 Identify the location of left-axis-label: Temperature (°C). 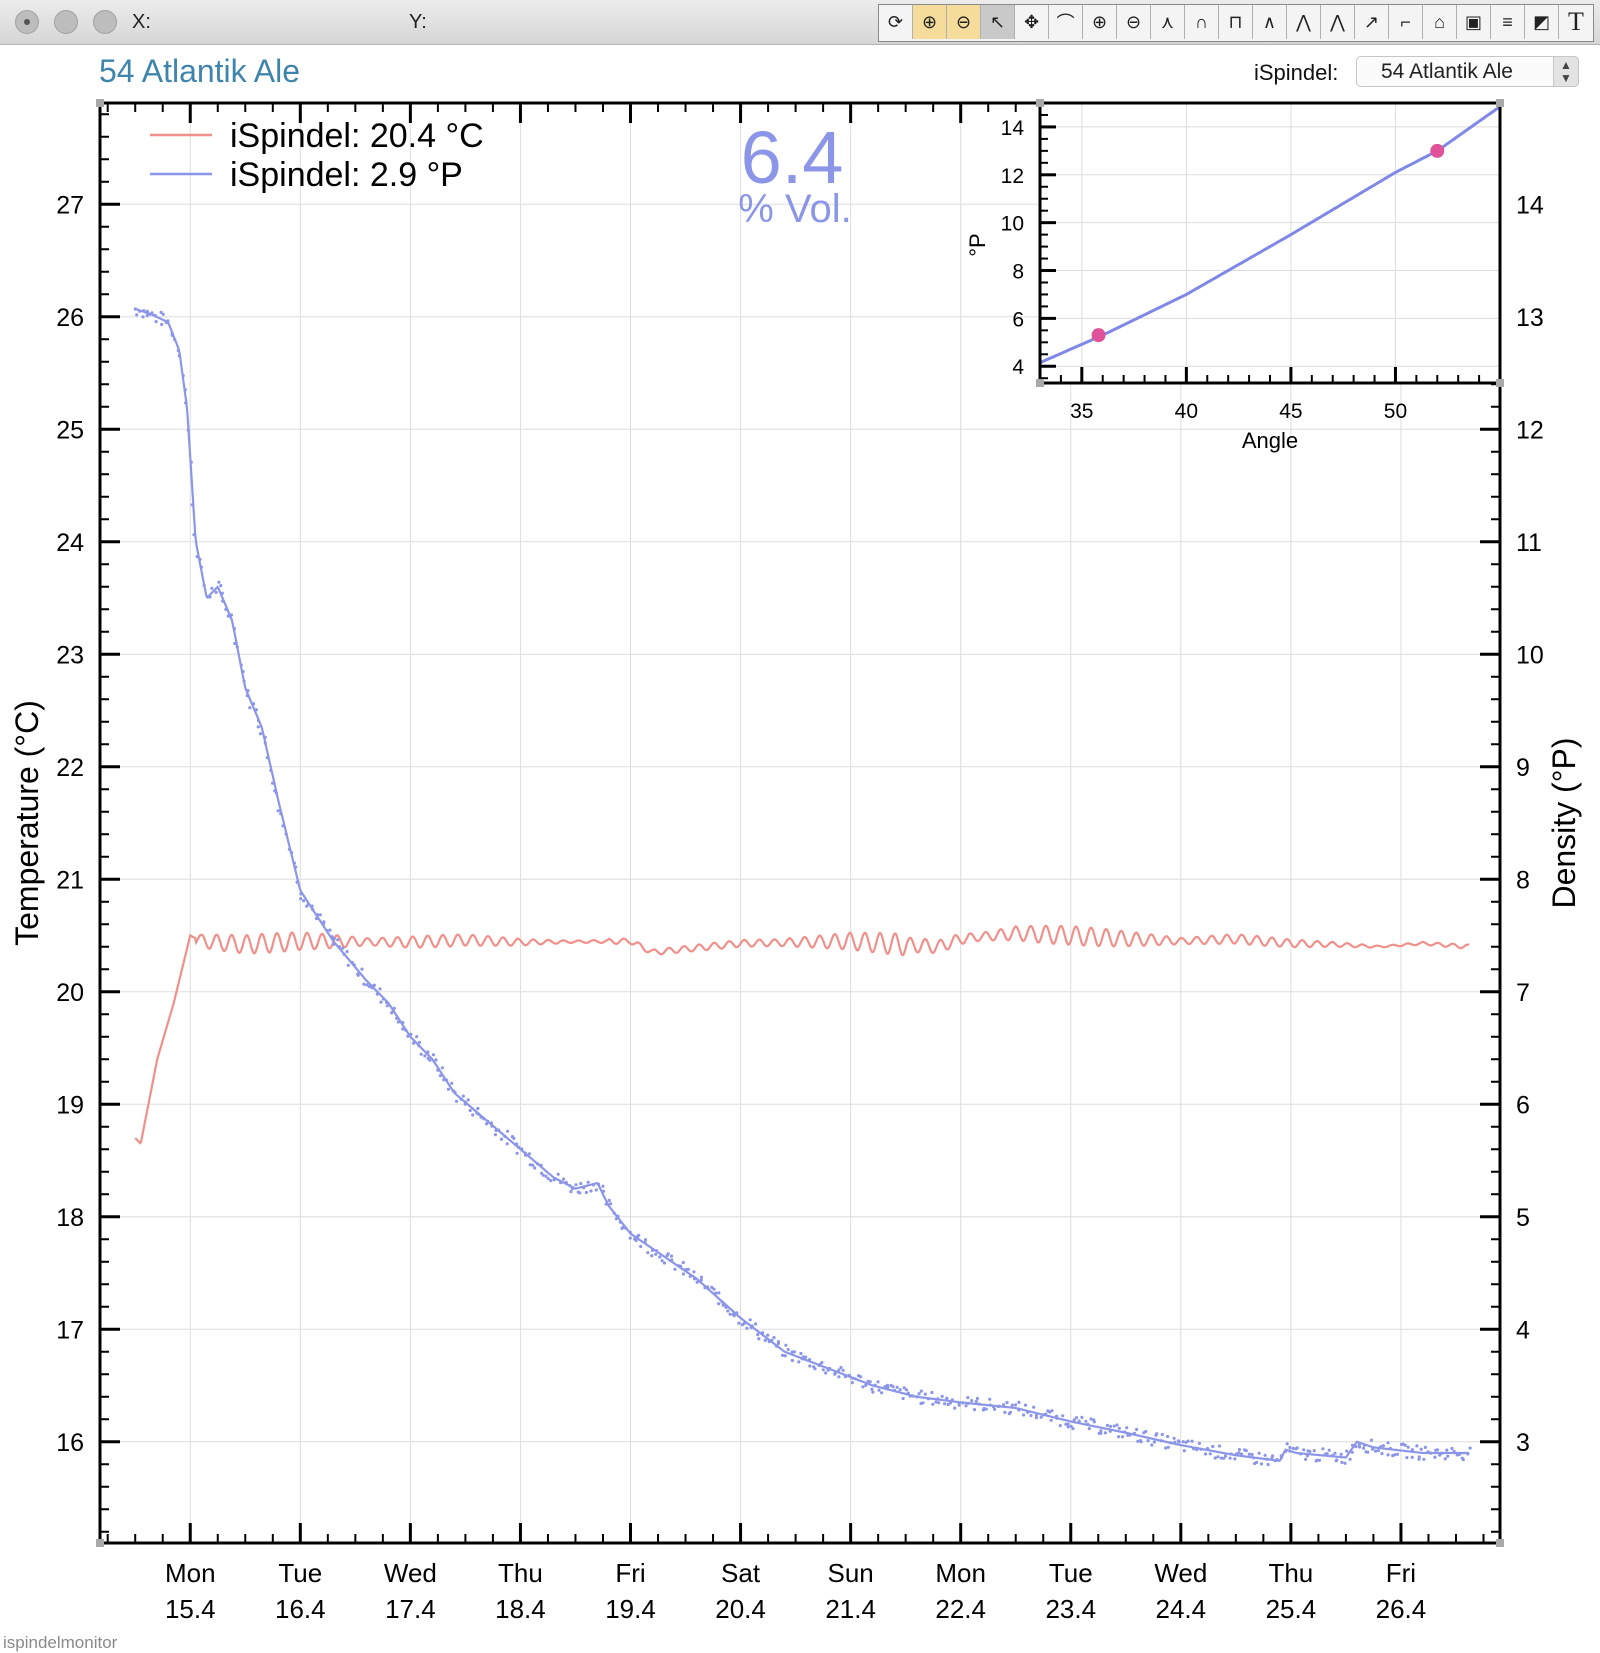
(27, 823).